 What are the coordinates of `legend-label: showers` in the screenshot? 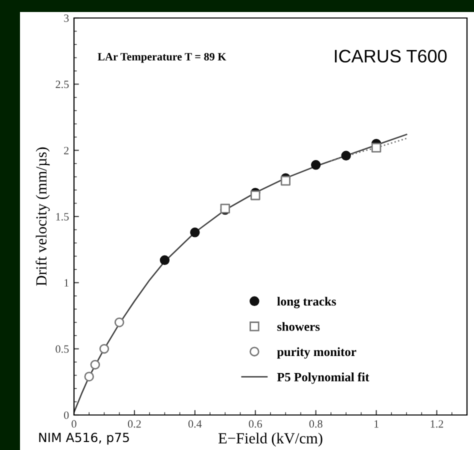 It's located at (298, 326).